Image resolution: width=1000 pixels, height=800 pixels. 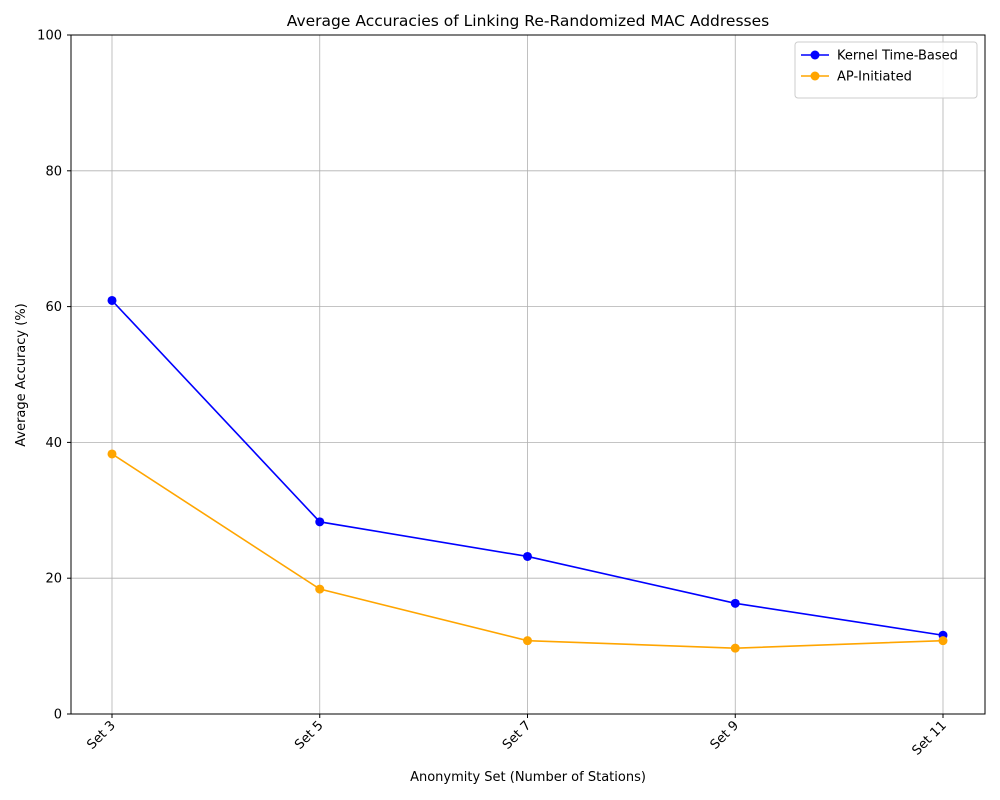 I want to click on legend: Kernel Time-Based AP-Initiated, so click(x=886, y=70).